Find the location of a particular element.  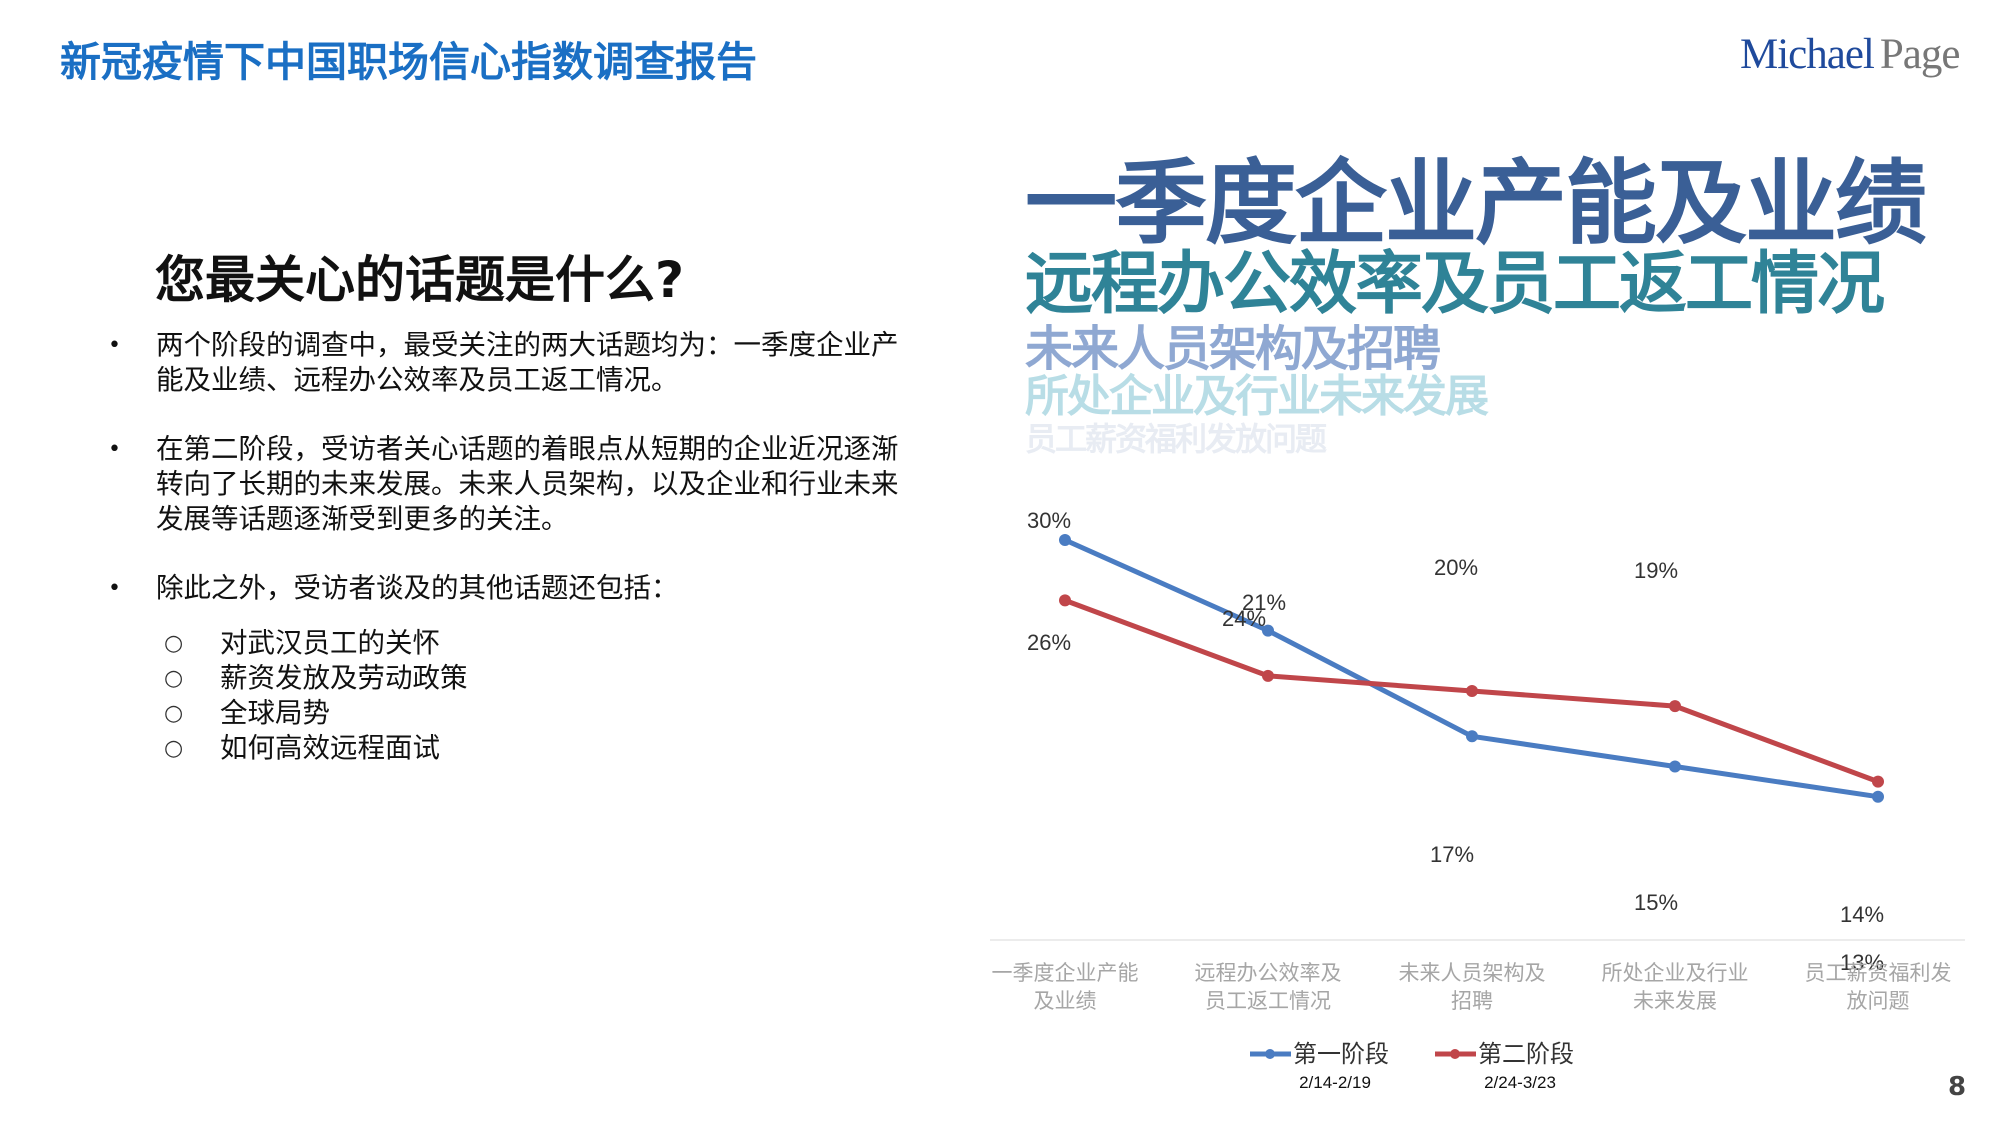

sub-bullet-list: ○ 对武汉员工的关怀 ○ 薪资发放及劳动政策 ○ 全球局势 ○ 如何高效远程面试 is located at coordinates (508, 696).